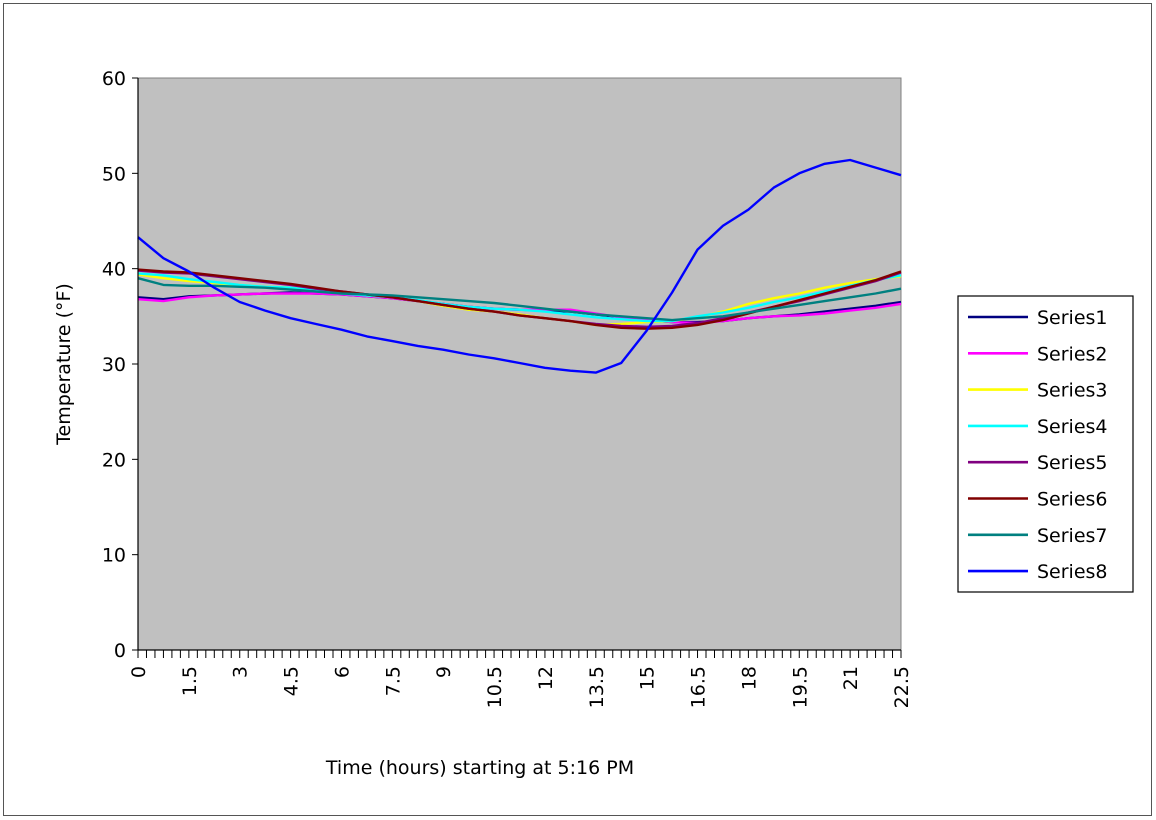 The height and width of the screenshot is (820, 1156). Describe the element at coordinates (114, 79) in the screenshot. I see `y-tick-label: 60` at that location.